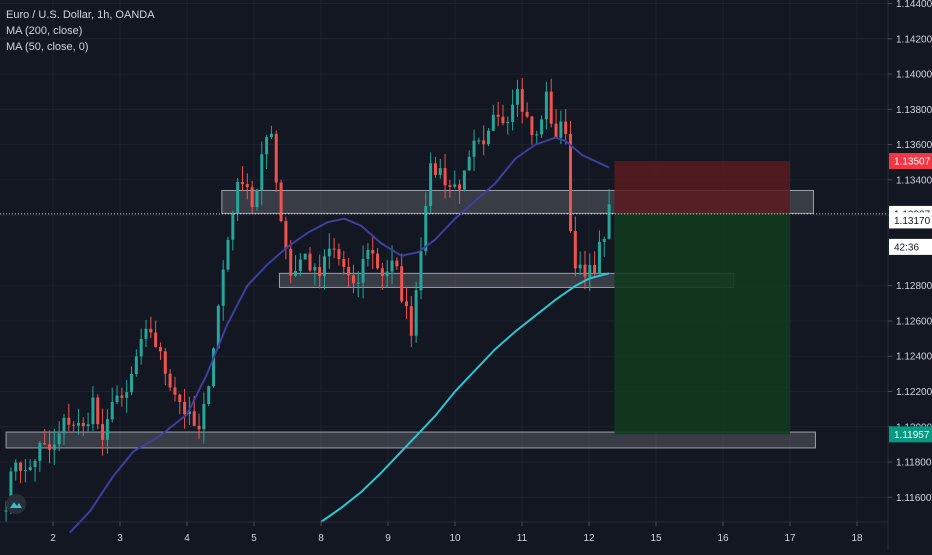 The height and width of the screenshot is (555, 932). What do you see at coordinates (47, 47) in the screenshot?
I see `ma50-legend: MA (50, close, 0)` at bounding box center [47, 47].